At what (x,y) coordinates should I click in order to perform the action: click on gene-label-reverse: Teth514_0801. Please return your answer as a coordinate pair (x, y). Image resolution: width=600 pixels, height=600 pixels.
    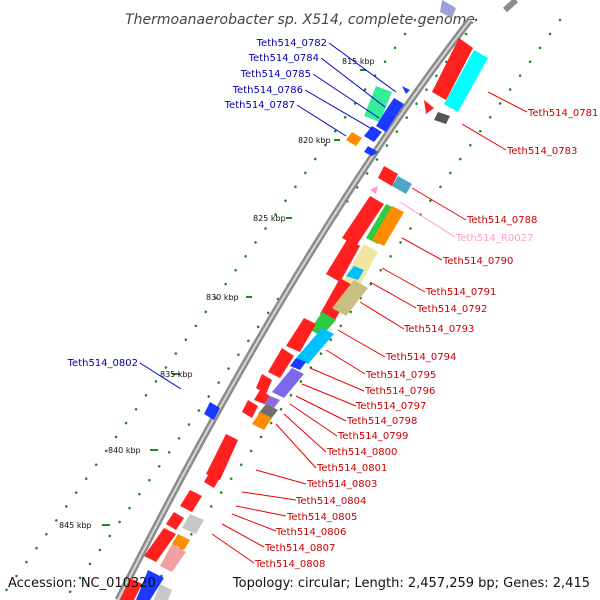
    Looking at the image, I should click on (351, 468).